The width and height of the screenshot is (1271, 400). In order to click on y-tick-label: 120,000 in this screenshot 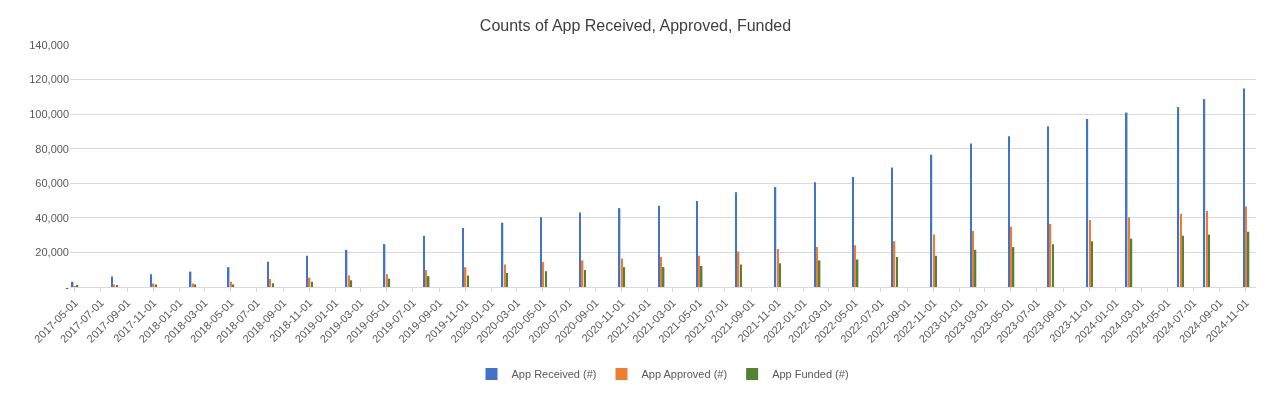, I will do `click(49, 79)`.